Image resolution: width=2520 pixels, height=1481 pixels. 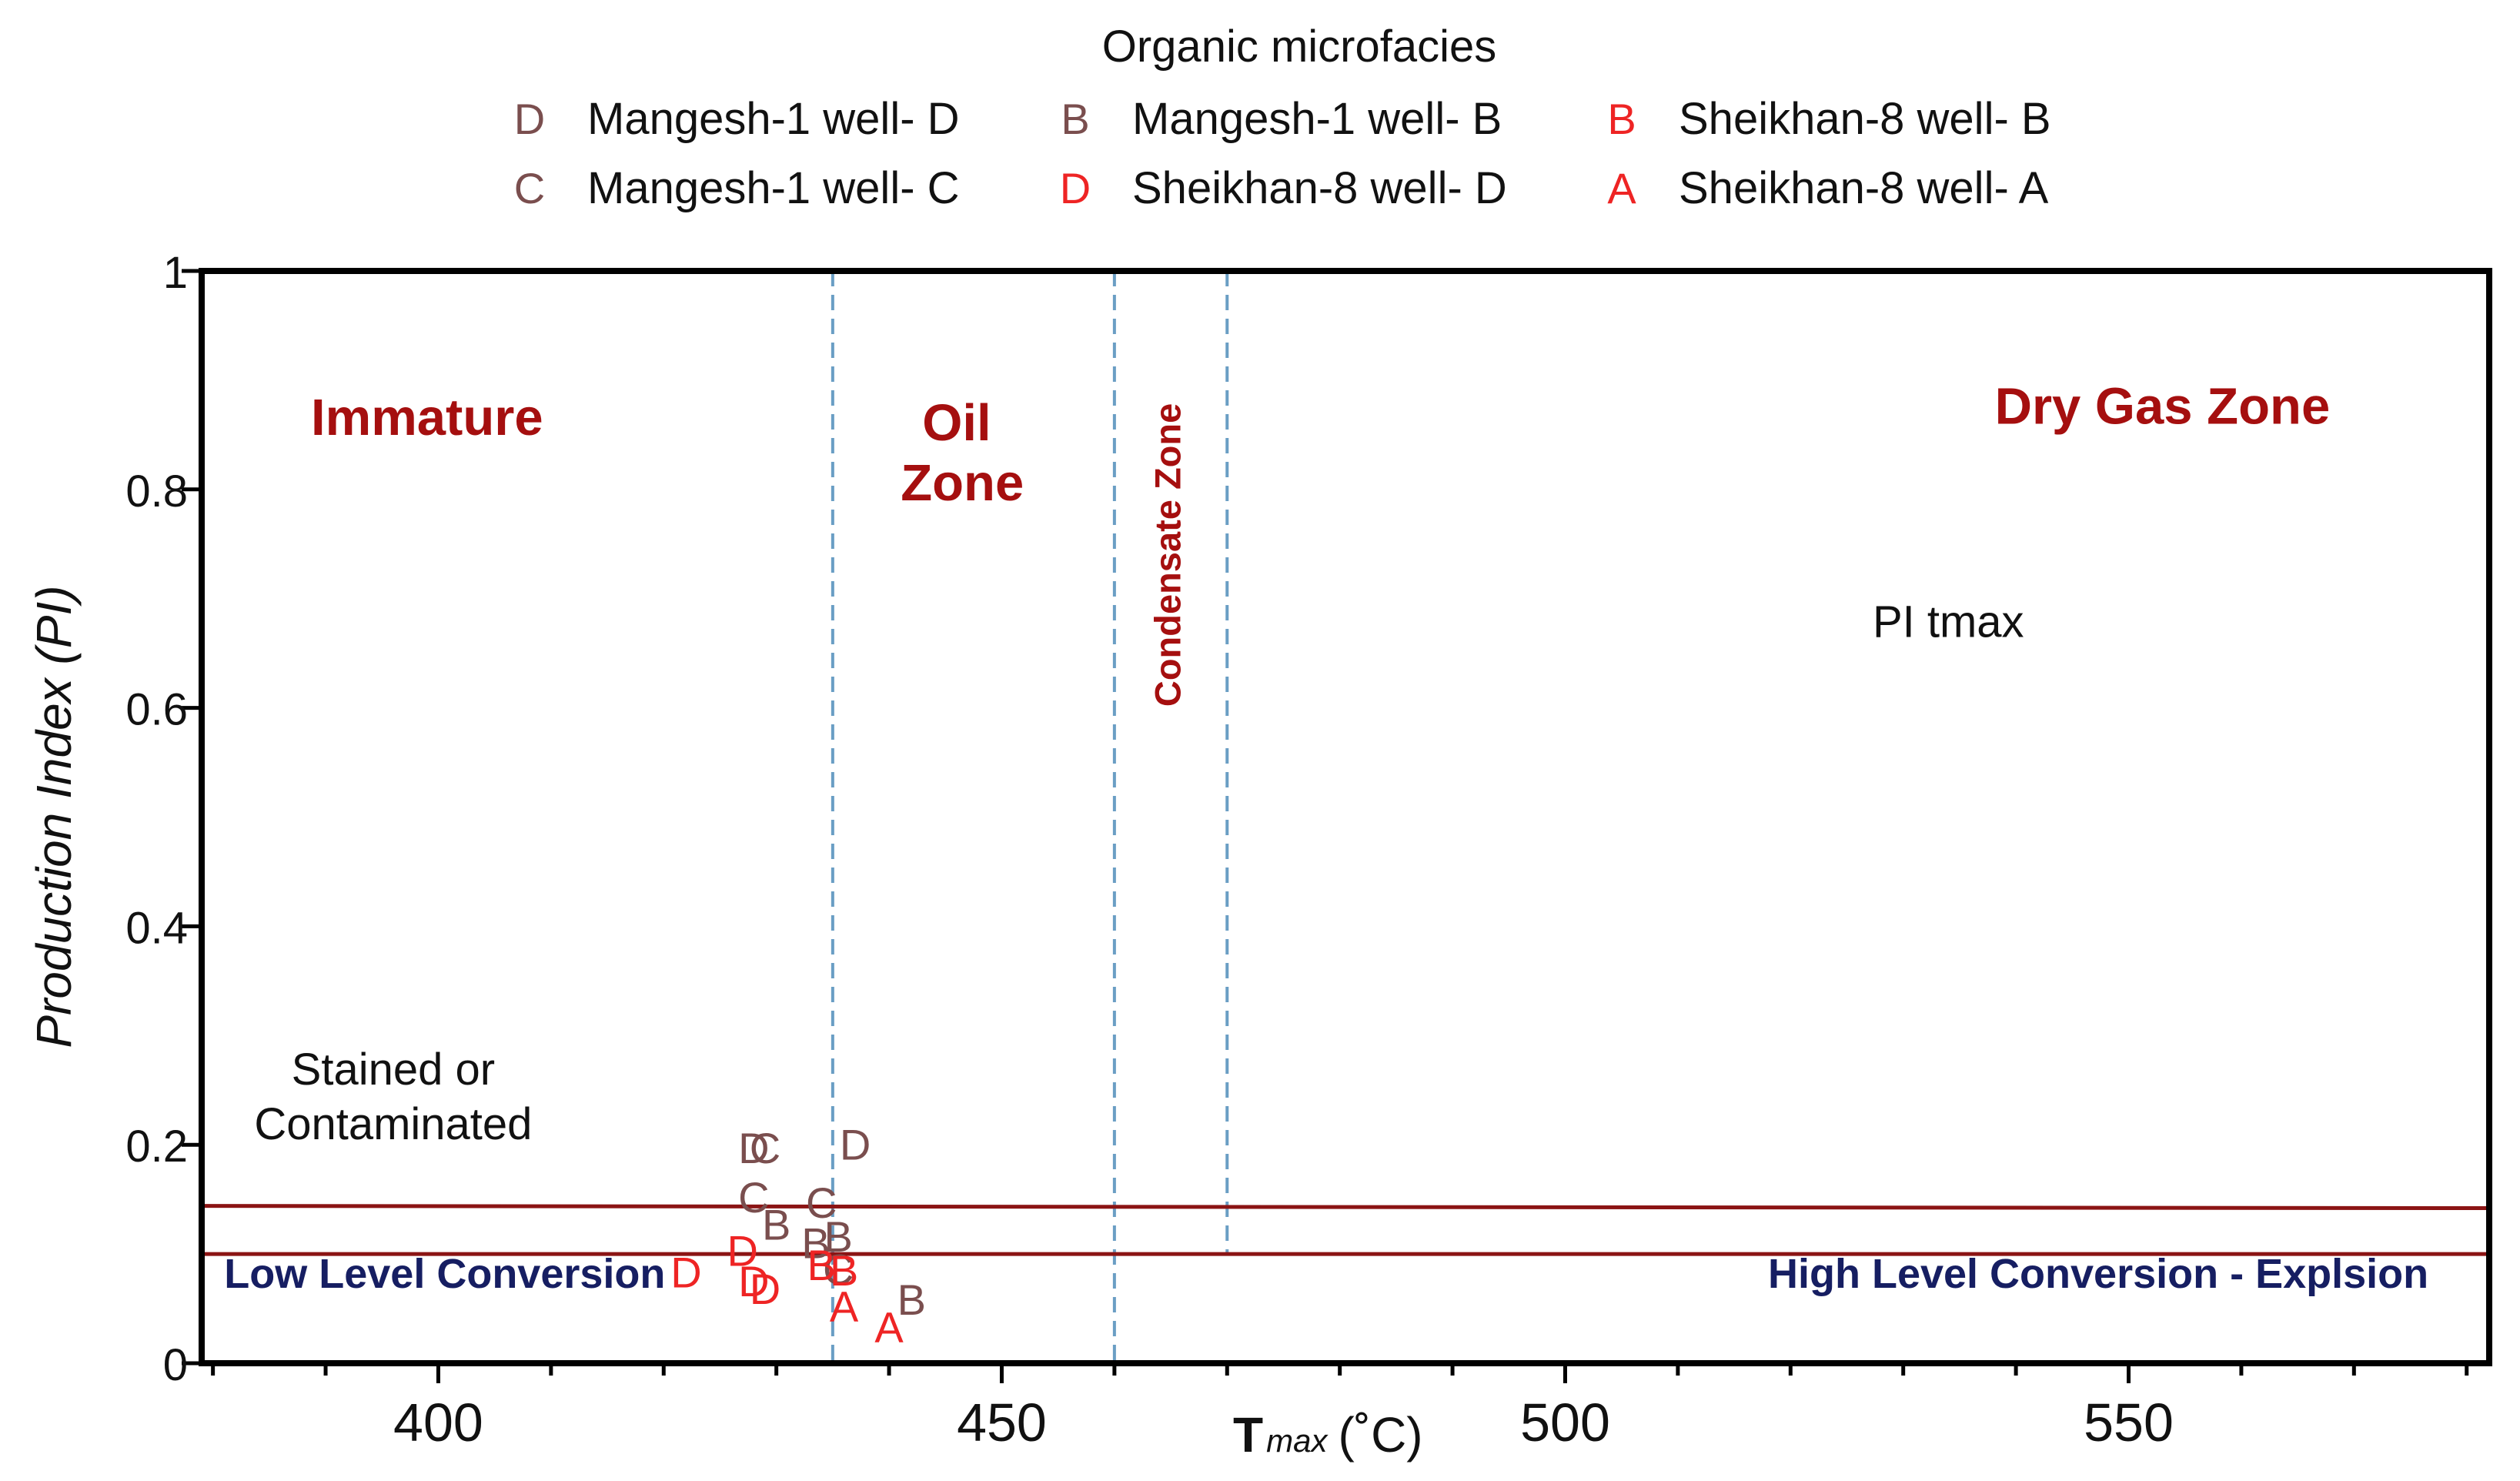 What do you see at coordinates (2129, 1422) in the screenshot?
I see `x-tick-label: 550` at bounding box center [2129, 1422].